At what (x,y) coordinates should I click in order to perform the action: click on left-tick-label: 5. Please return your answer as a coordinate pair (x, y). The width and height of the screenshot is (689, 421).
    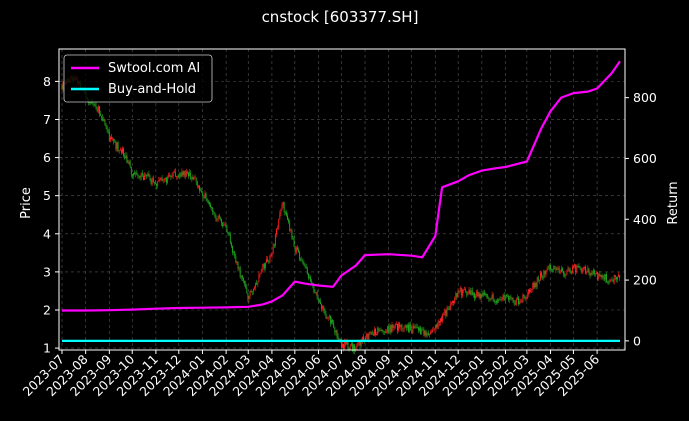
    Looking at the image, I should click on (47, 195).